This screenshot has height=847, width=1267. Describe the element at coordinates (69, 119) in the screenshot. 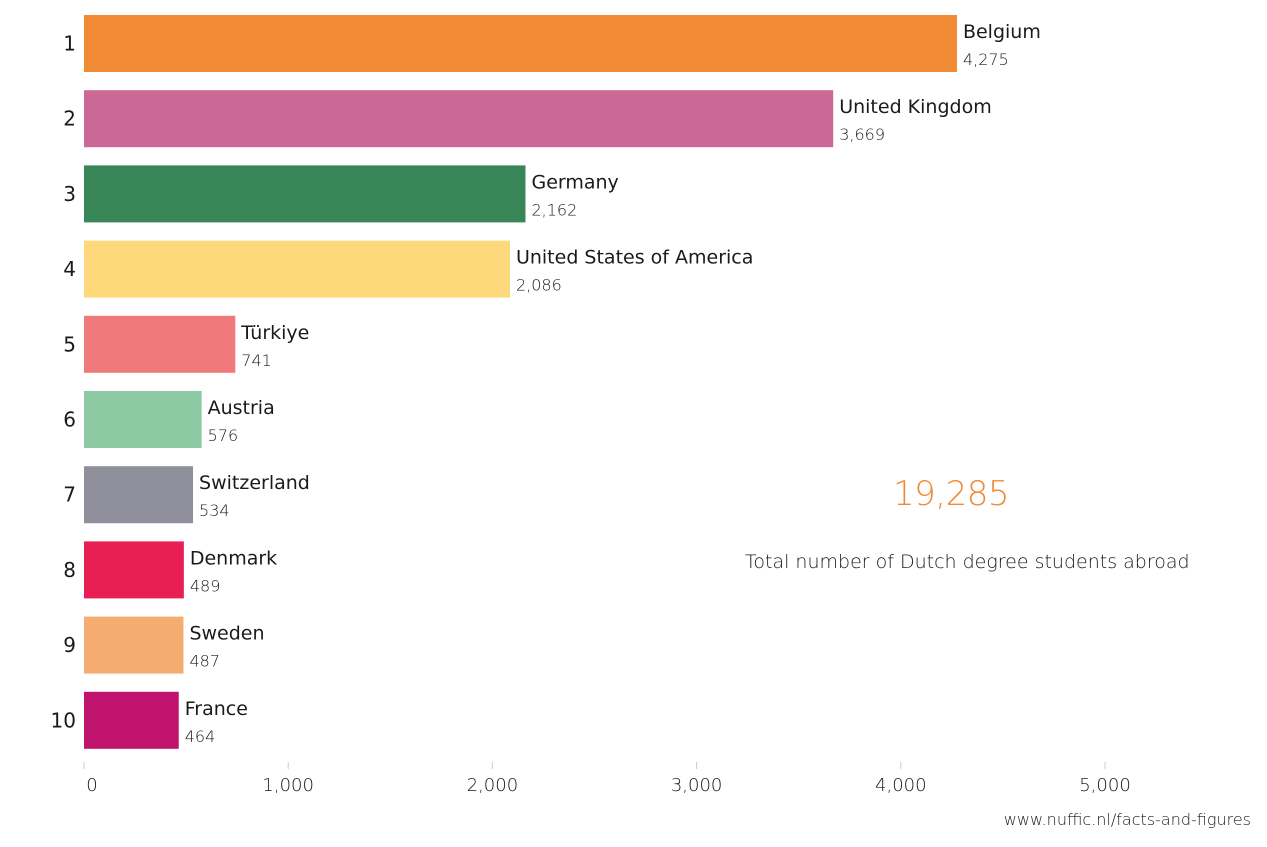

I see `rank-label: 2` at that location.